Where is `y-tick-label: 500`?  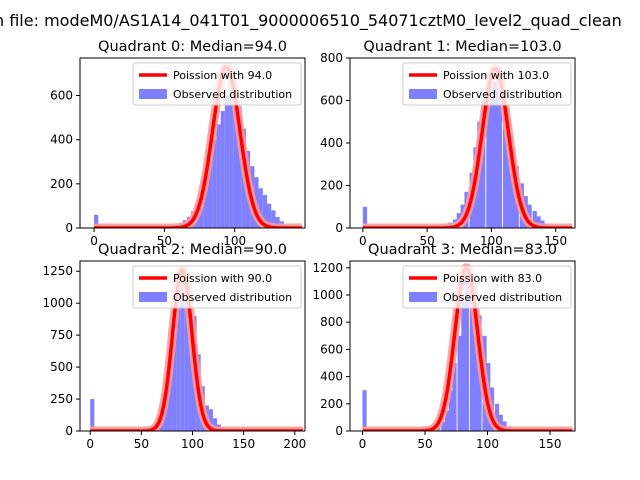
y-tick-label: 500 is located at coordinates (61, 367).